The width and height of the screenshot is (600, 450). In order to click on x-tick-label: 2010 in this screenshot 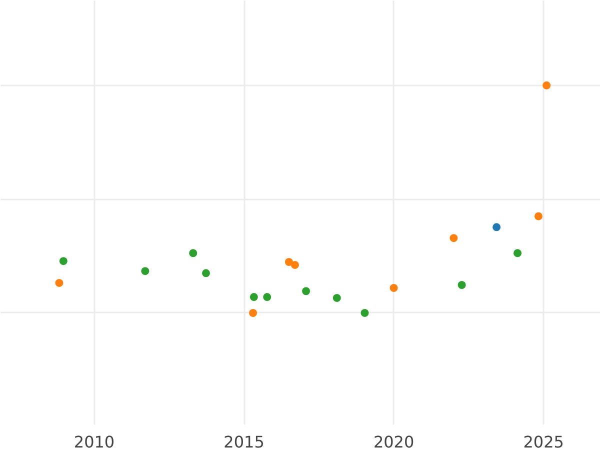, I will do `click(94, 441)`.